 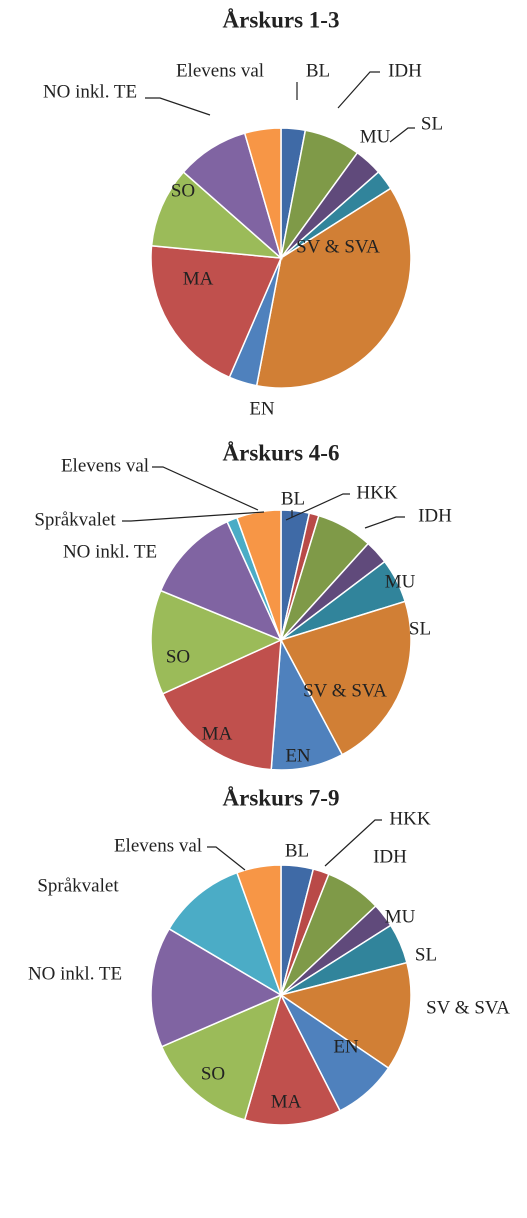 What do you see at coordinates (281, 797) in the screenshot?
I see `chart-title: Årskurs 7-9` at bounding box center [281, 797].